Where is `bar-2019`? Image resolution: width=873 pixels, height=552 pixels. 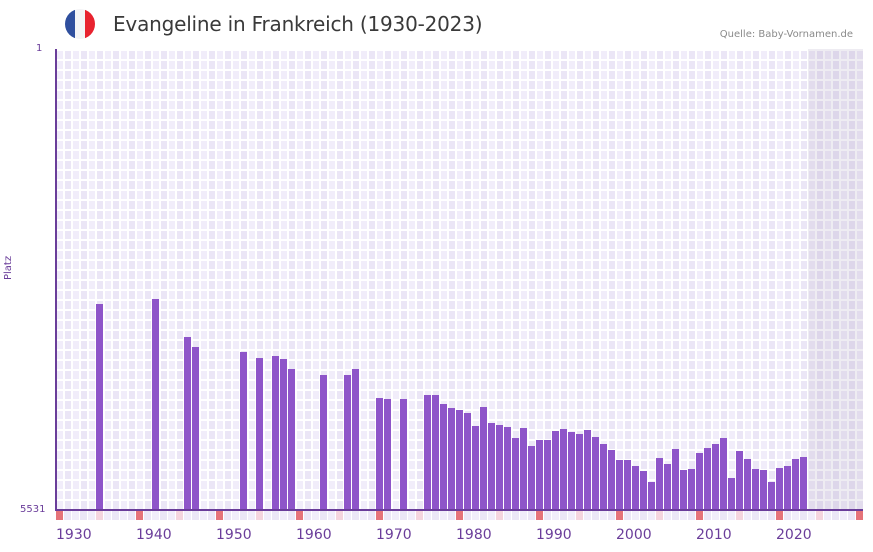
bar-2019 is located at coordinates (771, 496).